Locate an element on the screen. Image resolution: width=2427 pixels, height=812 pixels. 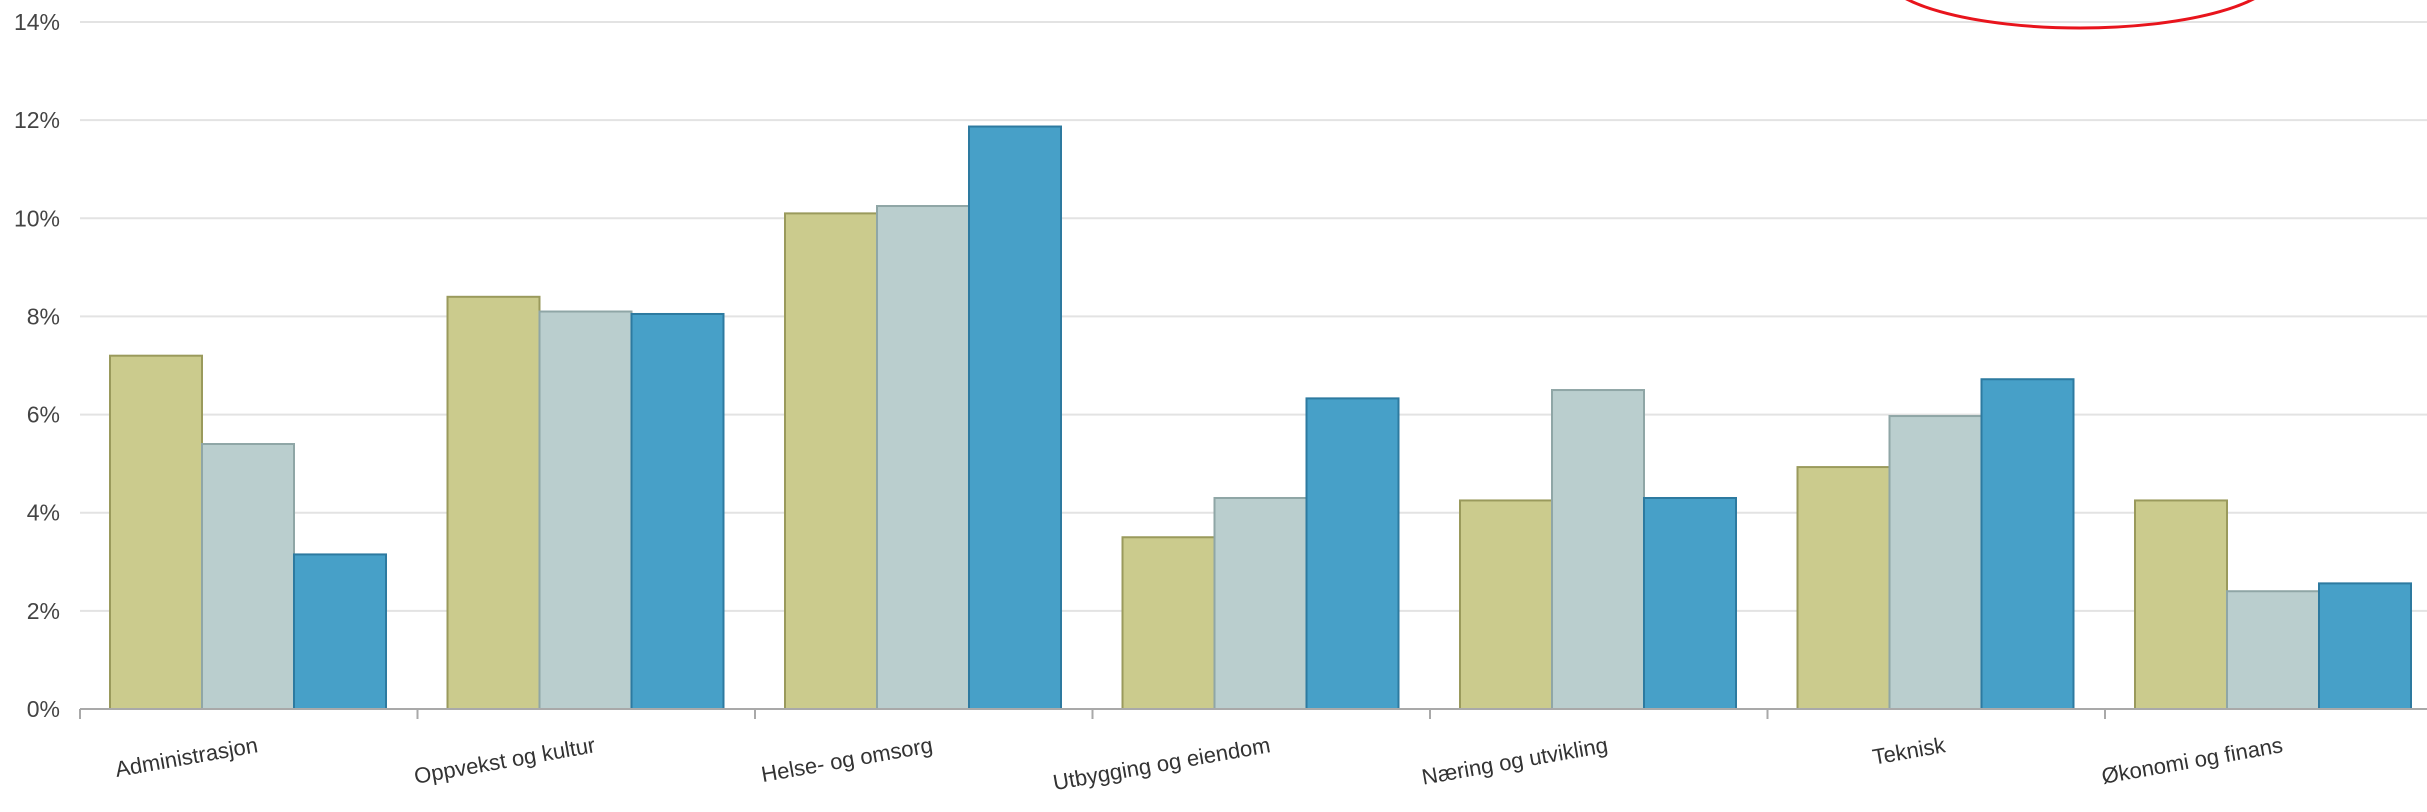
x-tick-label: Teknisk is located at coordinates (1910, 751).